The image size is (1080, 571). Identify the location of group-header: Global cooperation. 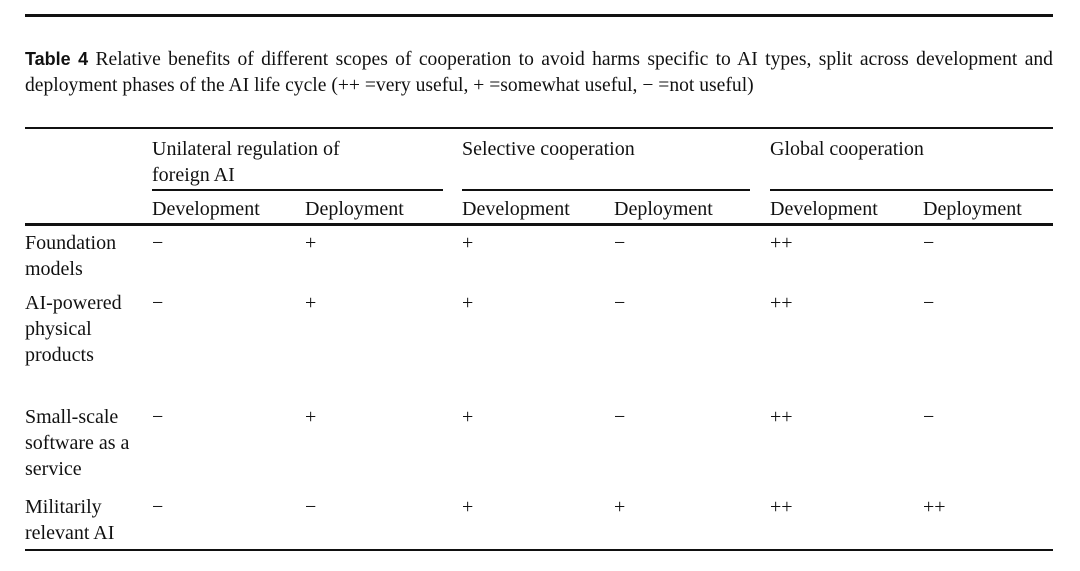
(847, 149).